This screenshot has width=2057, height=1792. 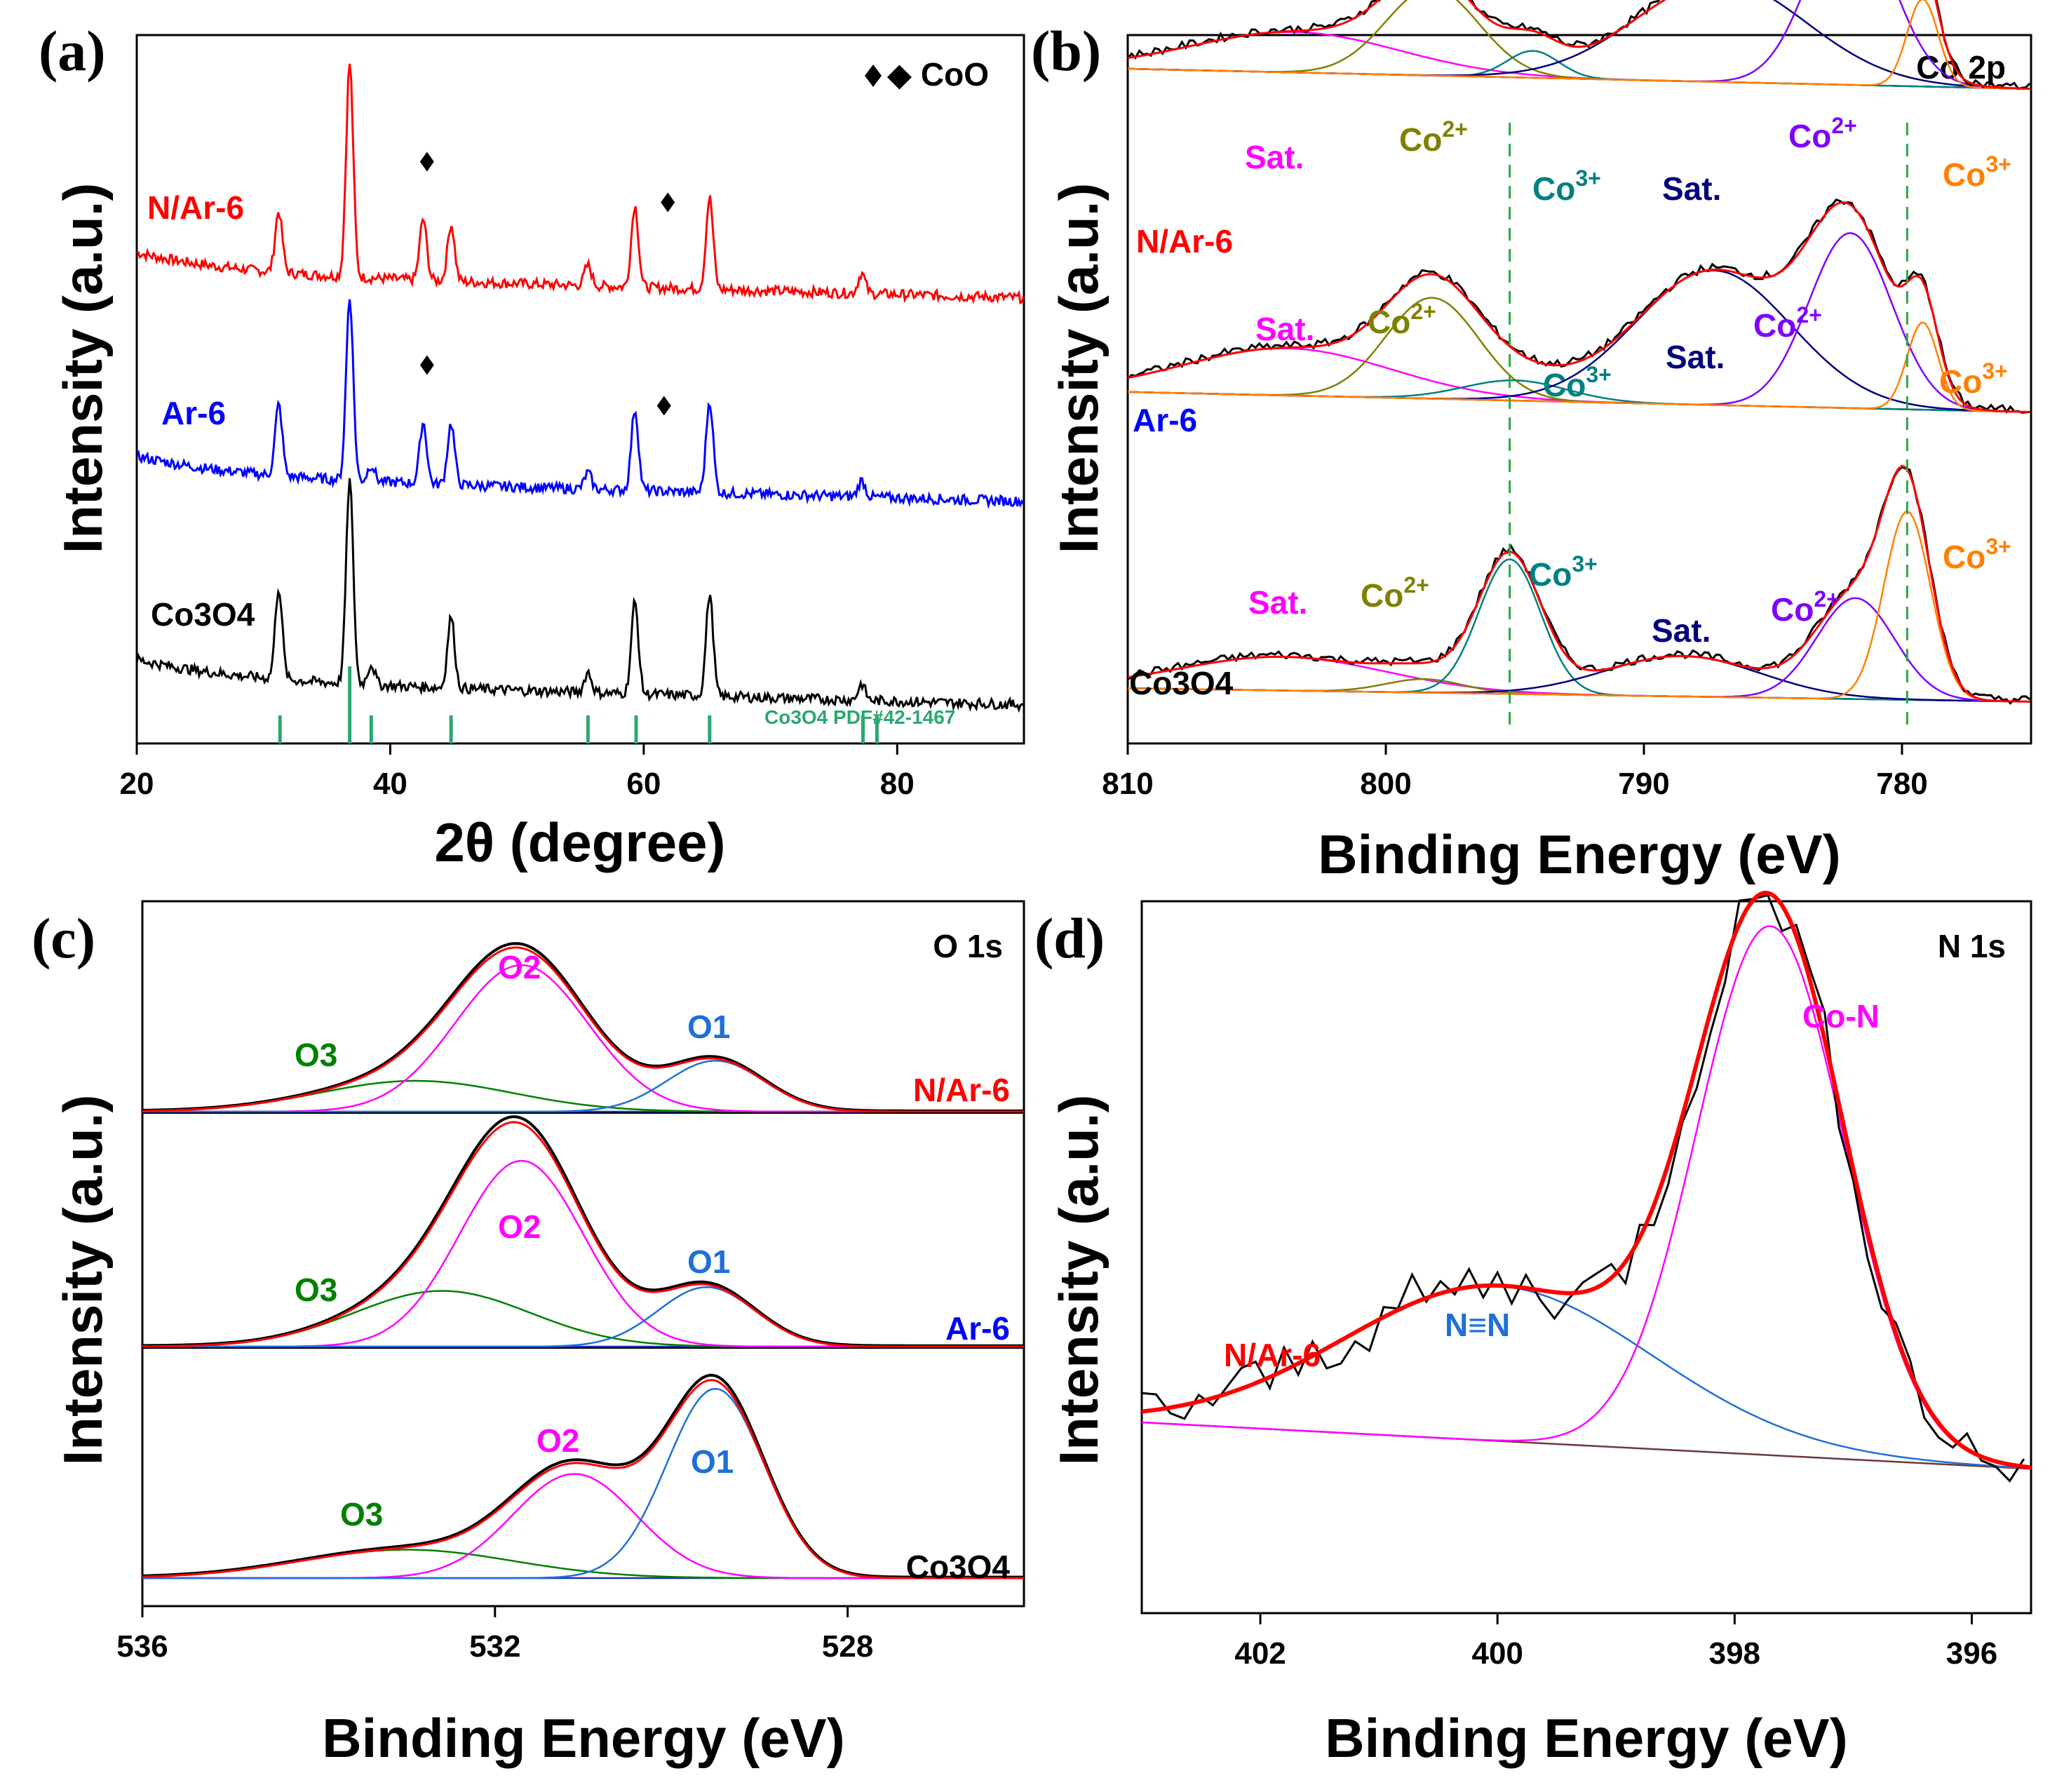 I want to click on panel-a-legend: ◆ CoO, so click(x=938, y=74).